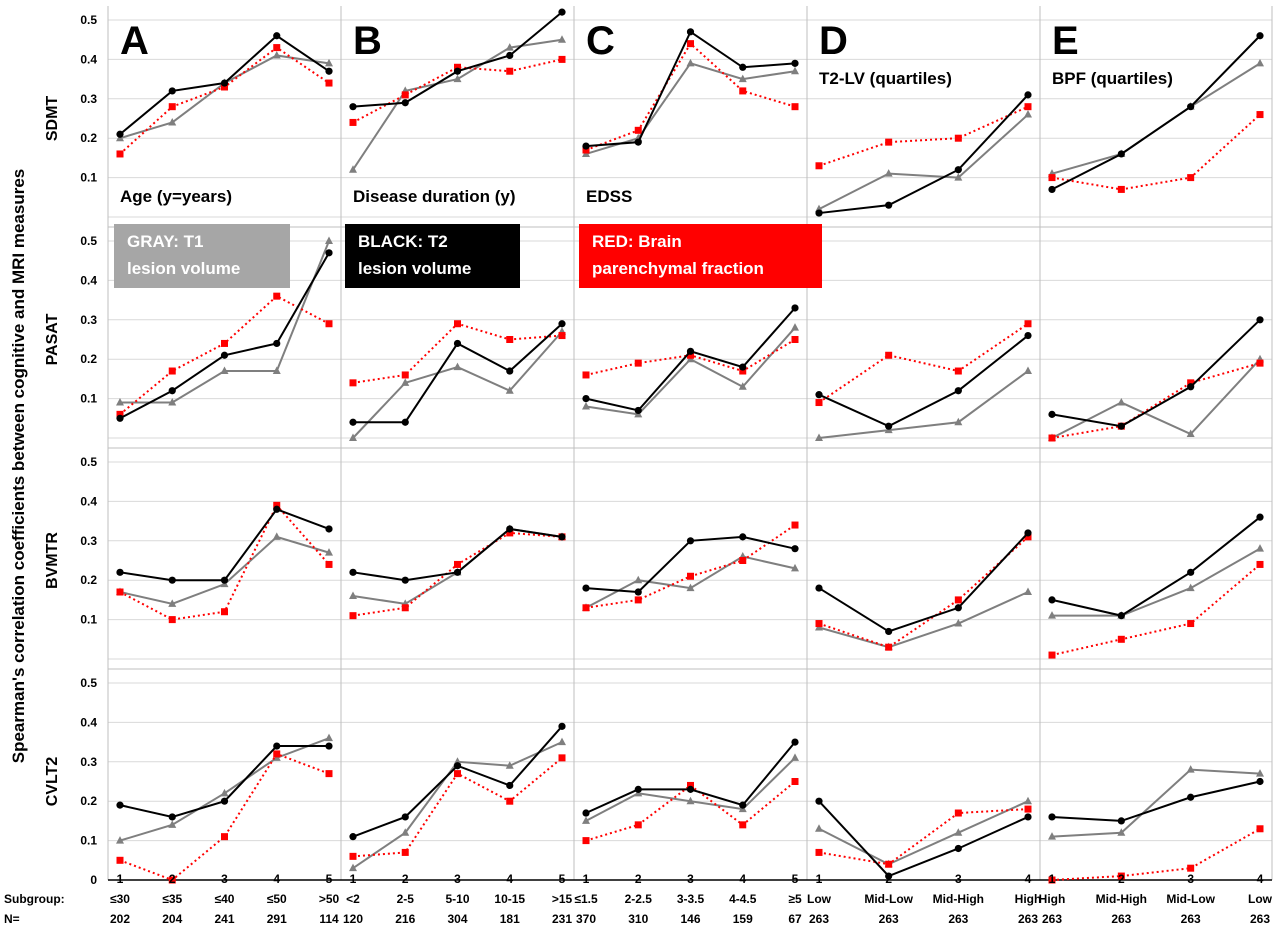 This screenshot has width=1277, height=929. Describe the element at coordinates (34, 899) in the screenshot. I see `subgroup-row-title: Subgroup:` at that location.